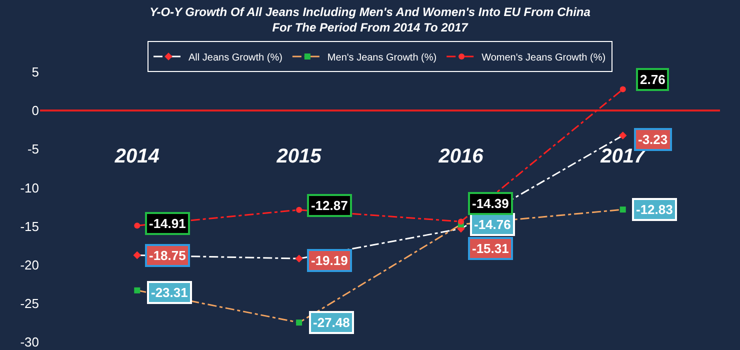 The width and height of the screenshot is (740, 350). I want to click on y-tick-label: -20, so click(29, 264).